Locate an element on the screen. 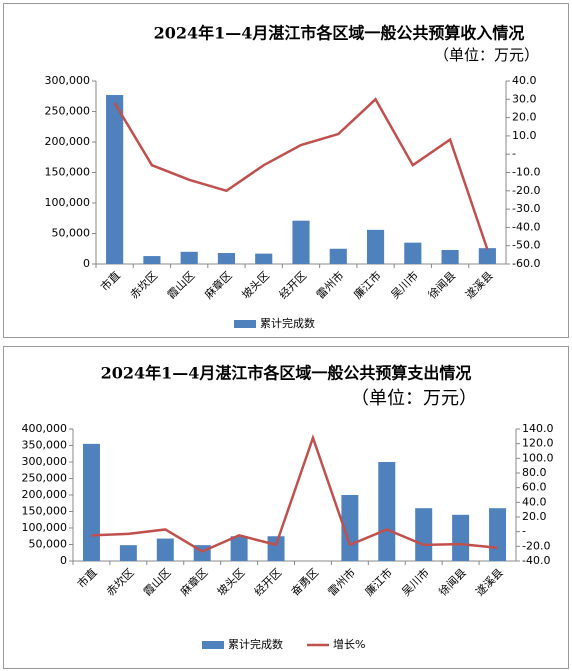  y2-tick-label: 30.0 is located at coordinates (524, 98).